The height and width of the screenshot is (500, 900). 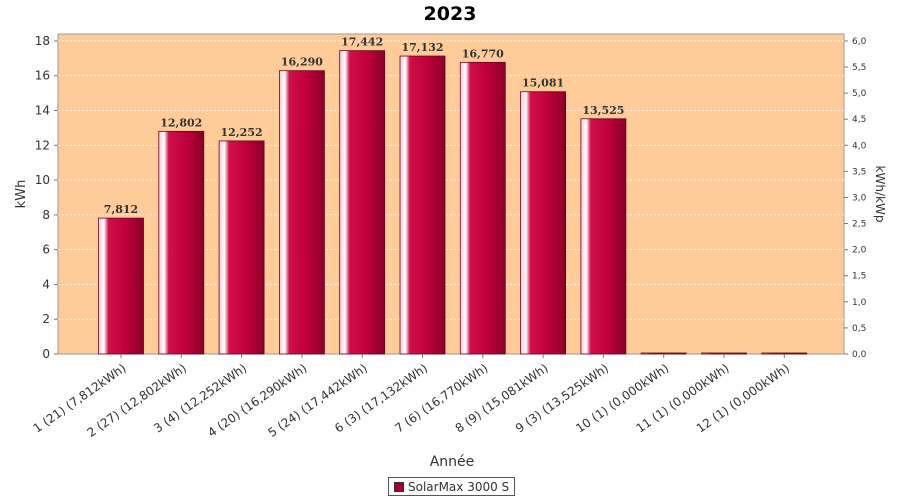 I want to click on x-tick-label: 2 (27) (12,802kWh), so click(x=137, y=400).